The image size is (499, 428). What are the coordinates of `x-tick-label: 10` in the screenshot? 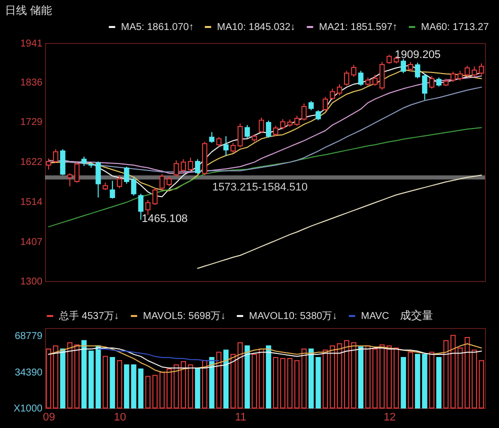 It's located at (120, 418).